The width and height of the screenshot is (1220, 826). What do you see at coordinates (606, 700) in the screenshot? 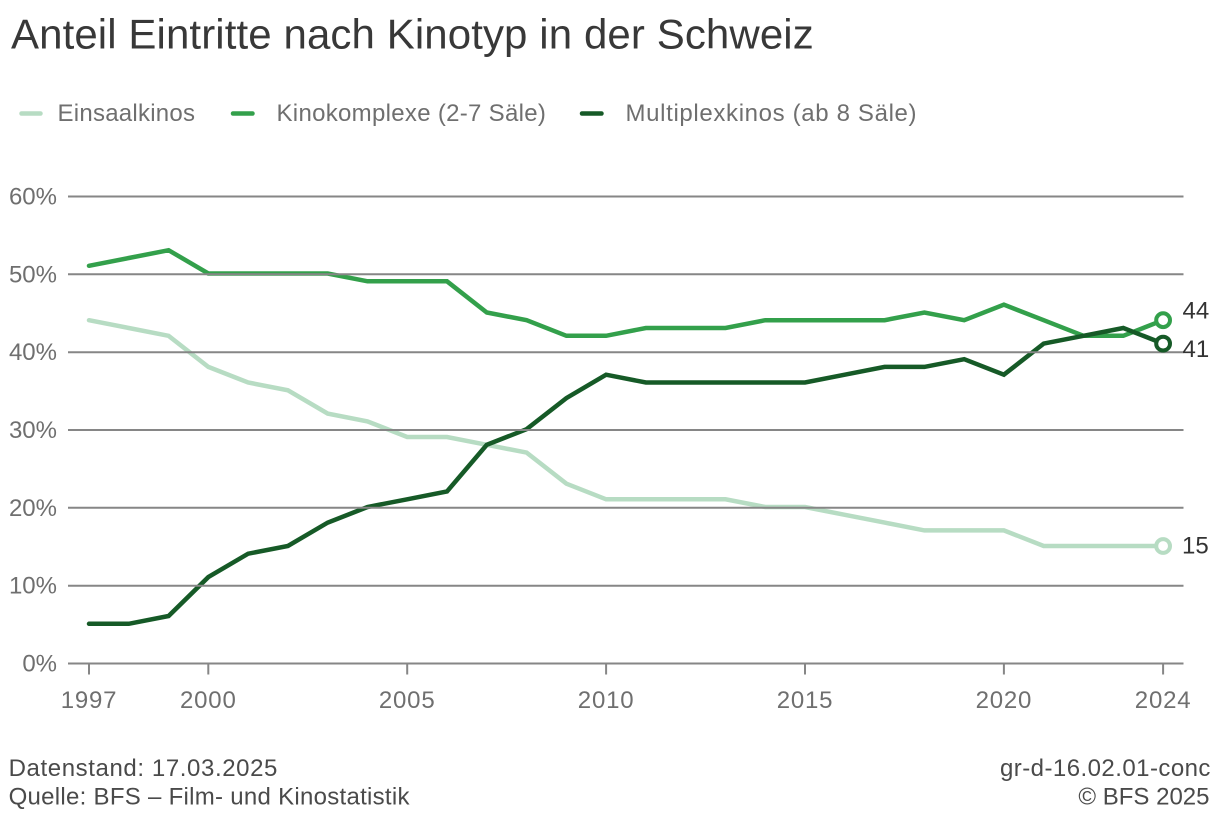
I see `svg-text: 2010` at bounding box center [606, 700].